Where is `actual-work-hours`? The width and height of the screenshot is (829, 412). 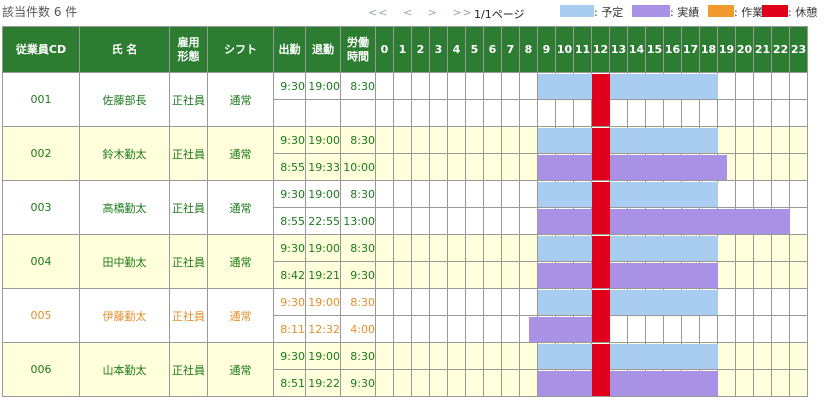 actual-work-hours is located at coordinates (358, 113).